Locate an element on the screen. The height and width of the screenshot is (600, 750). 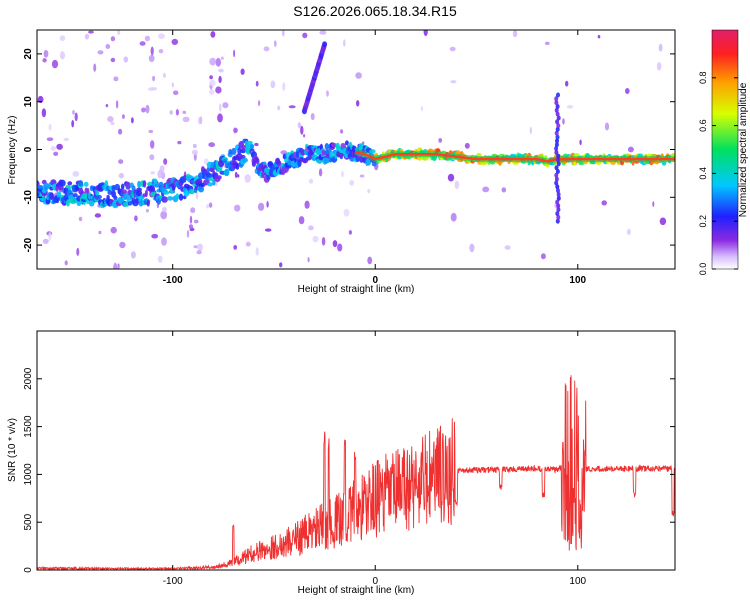
y-tick-label: -10 is located at coordinates (28, 197).